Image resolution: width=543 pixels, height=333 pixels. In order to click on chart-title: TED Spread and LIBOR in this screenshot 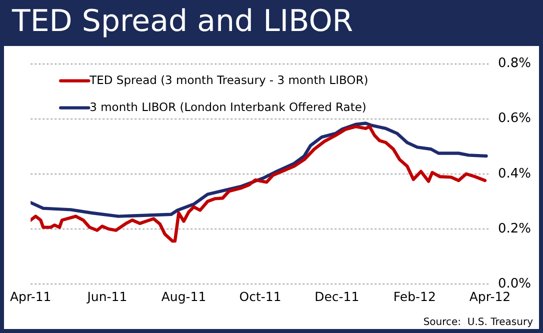, I will do `click(182, 22)`.